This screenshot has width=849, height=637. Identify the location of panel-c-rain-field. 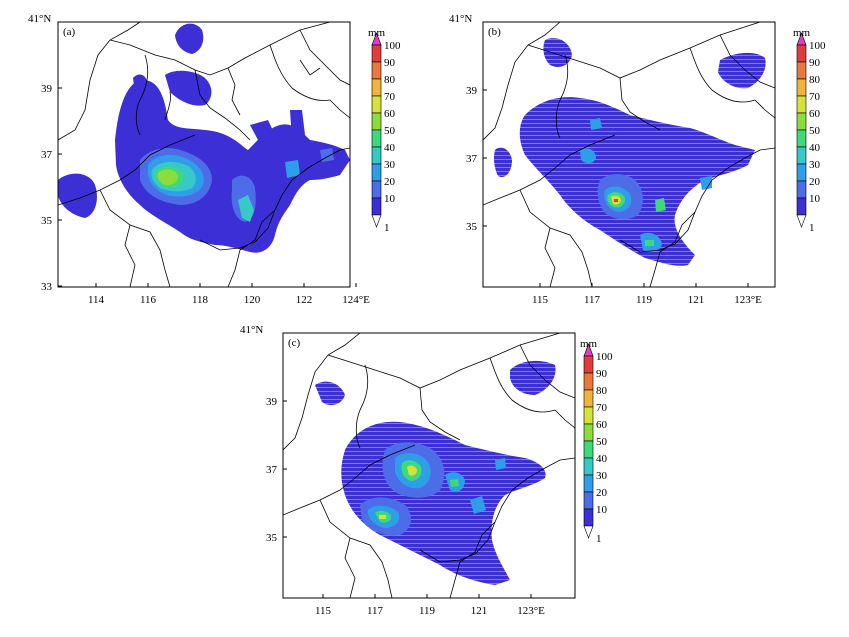
(435, 472).